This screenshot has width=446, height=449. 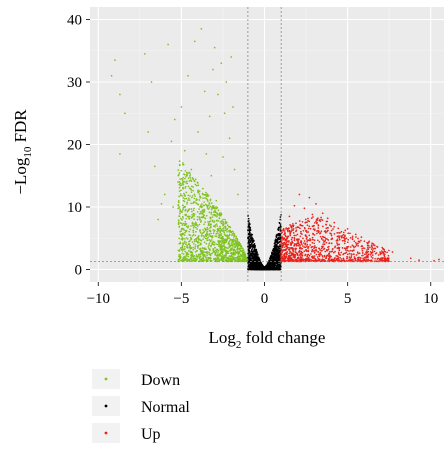 I want to click on legend-label: Down, so click(x=160, y=380).